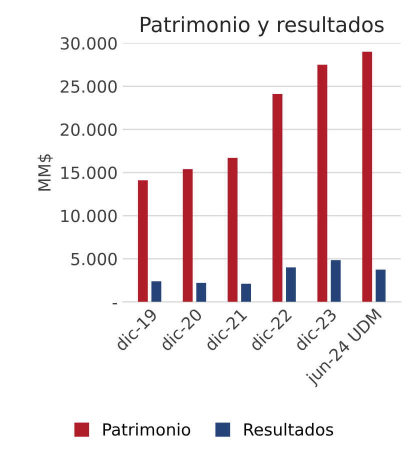 This screenshot has width=409, height=454. I want to click on y-tick-label: 20.000, so click(88, 129).